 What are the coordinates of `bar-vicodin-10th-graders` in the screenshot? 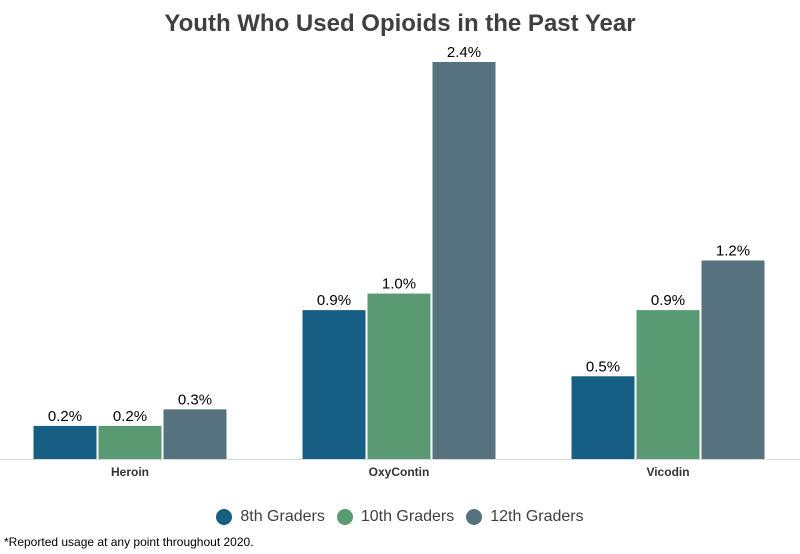 It's located at (668, 384).